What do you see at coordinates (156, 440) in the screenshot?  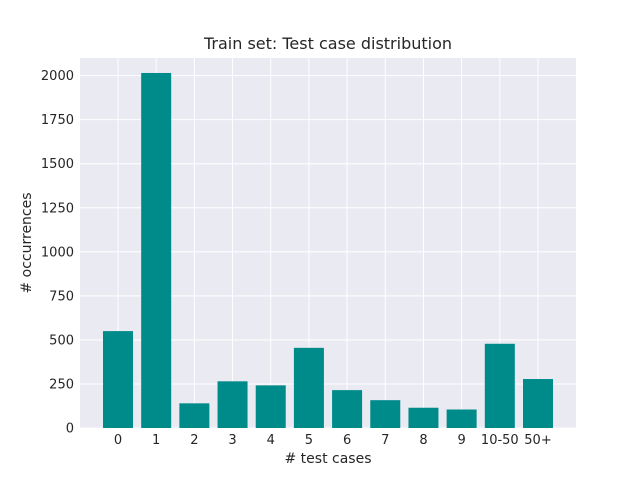 I see `x-tick-label: 1` at bounding box center [156, 440].